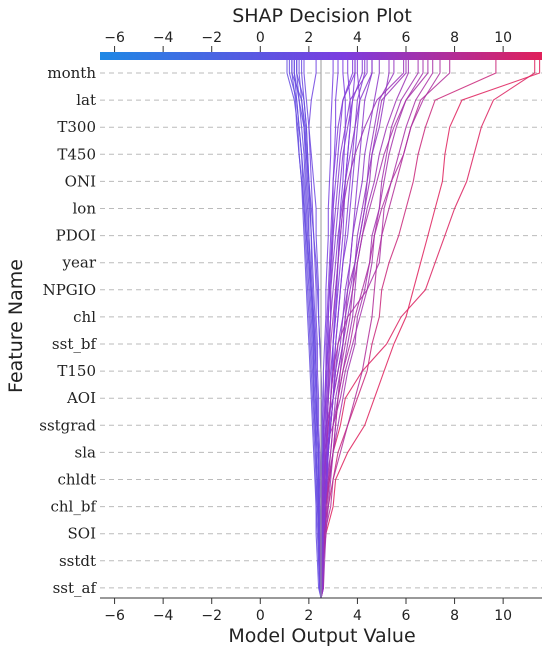 This screenshot has height=655, width=550. I want to click on bottom-tick-label: 4, so click(357, 616).